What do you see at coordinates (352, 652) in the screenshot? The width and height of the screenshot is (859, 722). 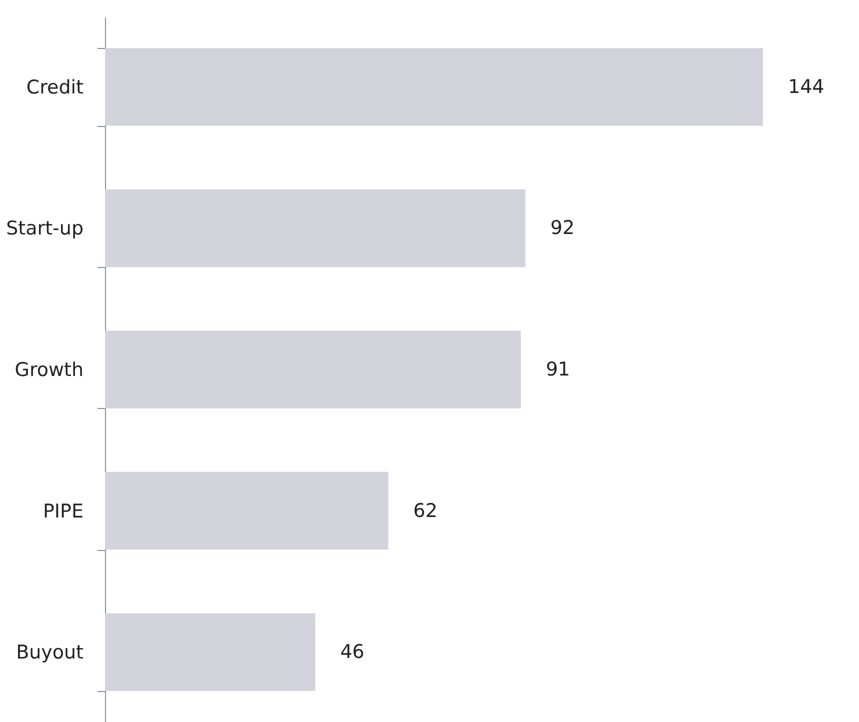 I see `data-label: 46` at bounding box center [352, 652].